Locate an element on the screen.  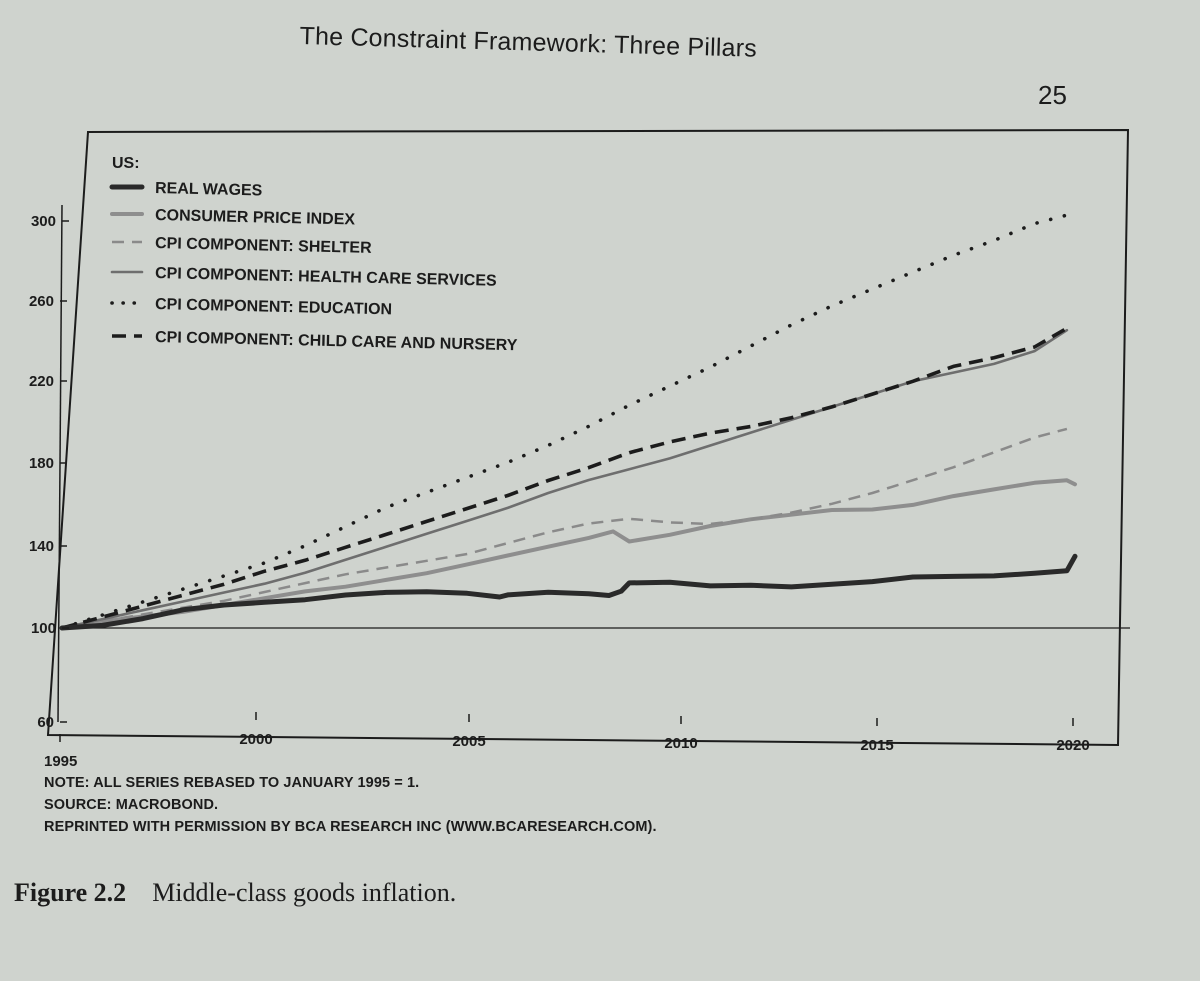
x-tick-label: 2020 is located at coordinates (1072, 745).